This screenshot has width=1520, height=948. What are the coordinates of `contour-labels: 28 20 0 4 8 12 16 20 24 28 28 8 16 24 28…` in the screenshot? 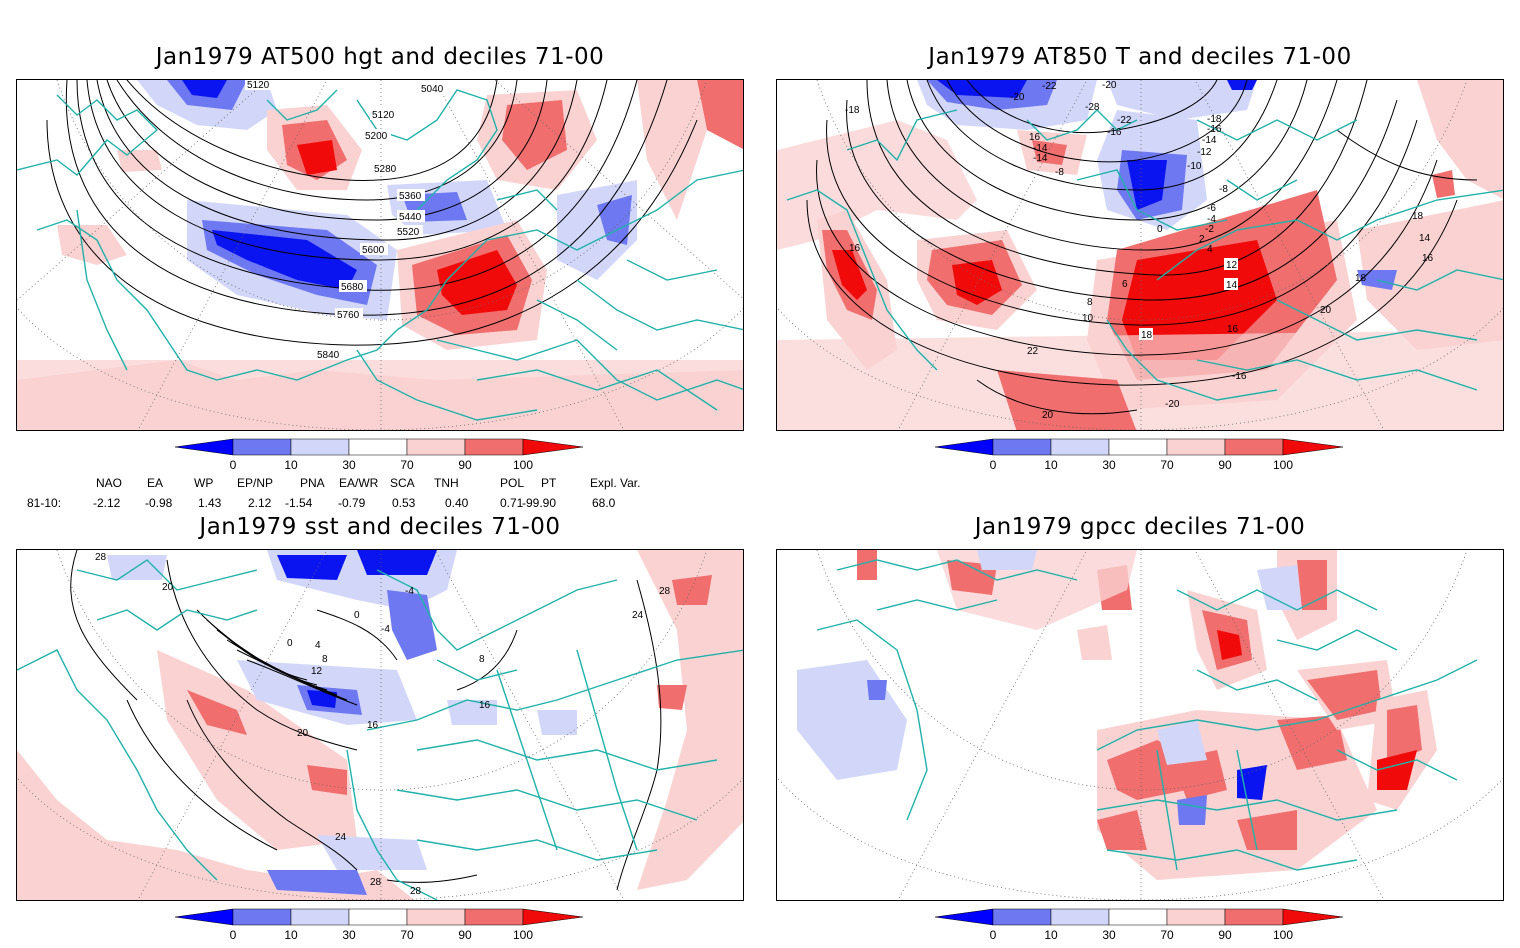 It's located at (383, 724).